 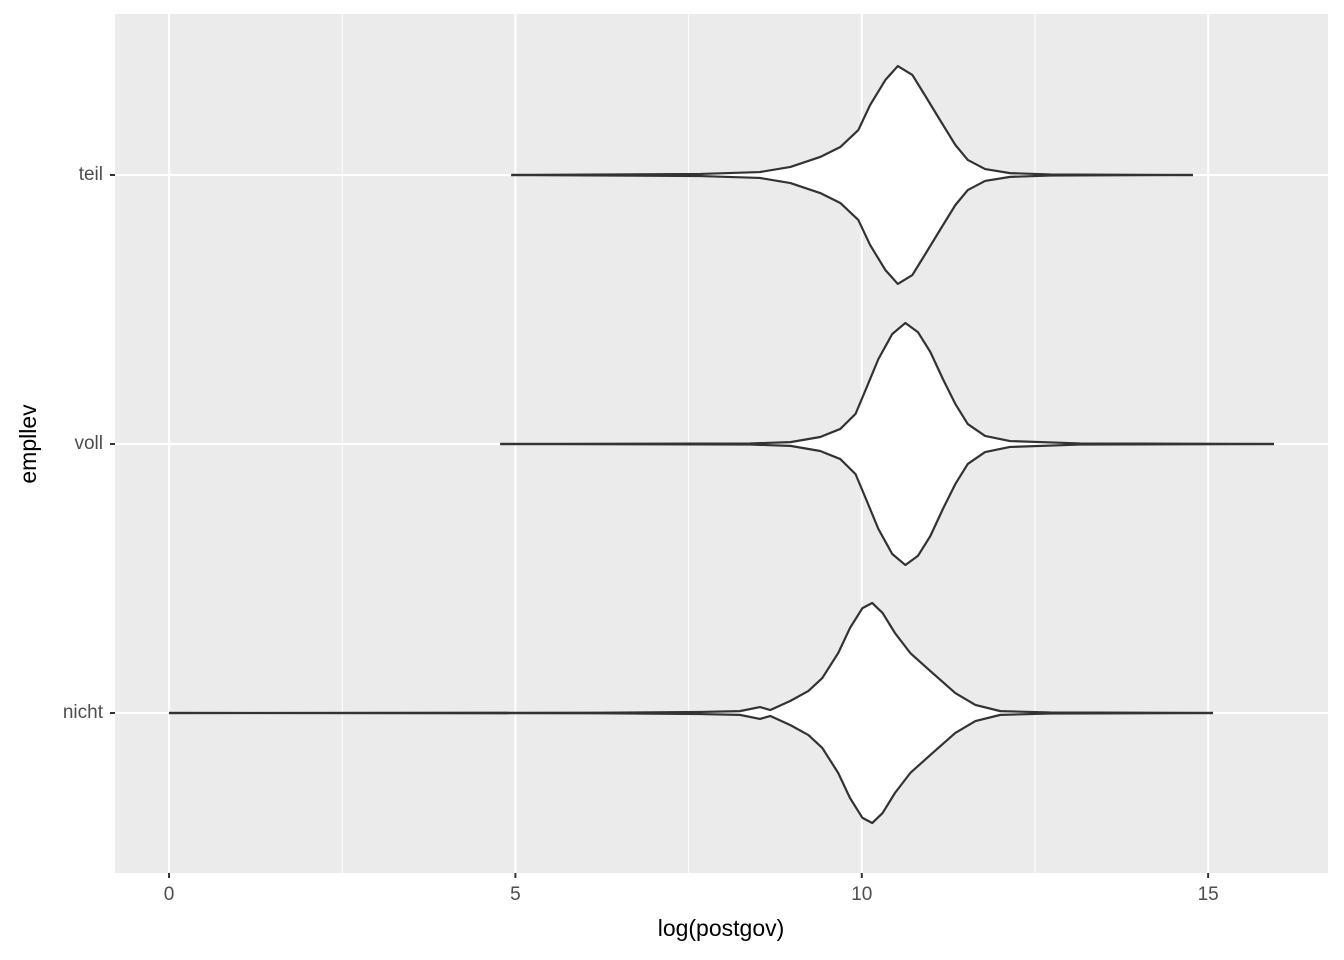 I want to click on y-axis-title: empllev, so click(x=28, y=444).